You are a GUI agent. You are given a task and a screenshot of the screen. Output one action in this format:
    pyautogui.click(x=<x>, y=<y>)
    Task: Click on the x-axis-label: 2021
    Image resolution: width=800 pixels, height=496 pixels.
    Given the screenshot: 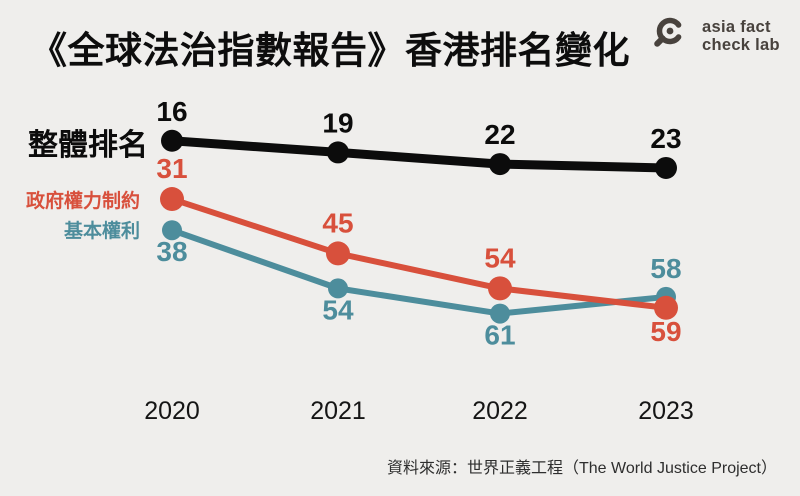 What is the action you would take?
    pyautogui.click(x=338, y=411)
    